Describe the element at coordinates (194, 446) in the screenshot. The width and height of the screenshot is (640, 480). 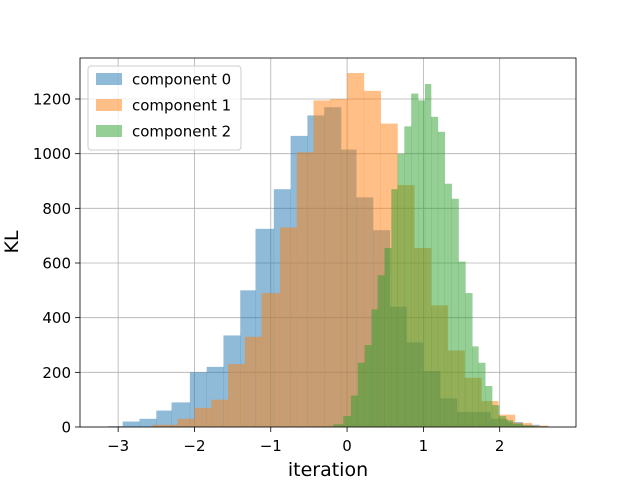
I see `x-tick-label: −2` at that location.